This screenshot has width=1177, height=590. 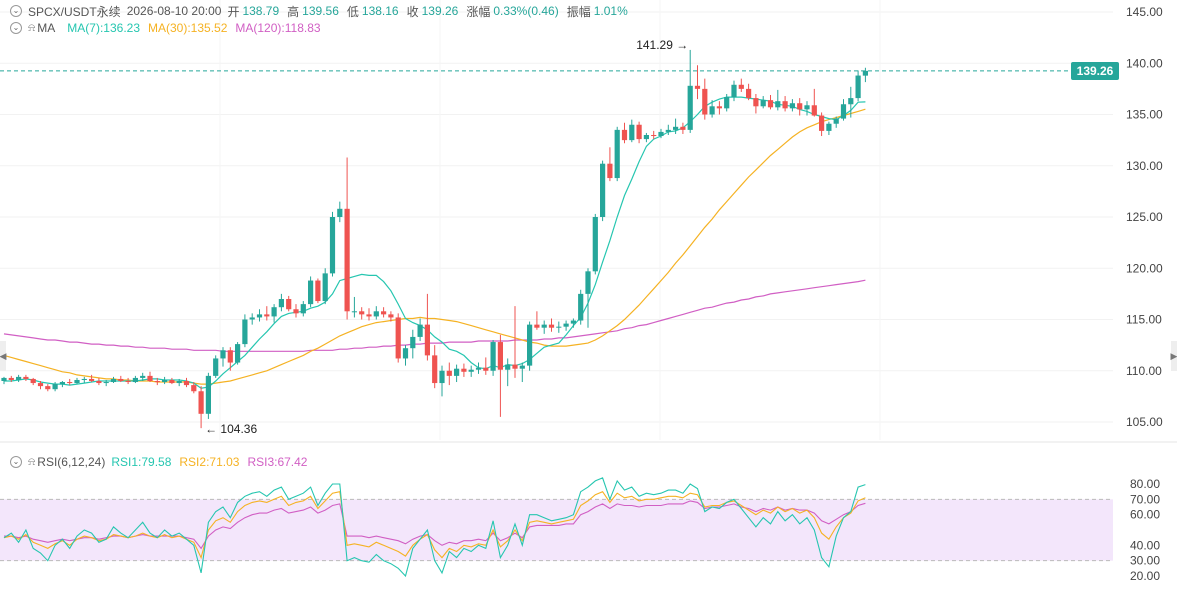 What do you see at coordinates (1144, 268) in the screenshot?
I see `price-tick-label: 120.00` at bounding box center [1144, 268].